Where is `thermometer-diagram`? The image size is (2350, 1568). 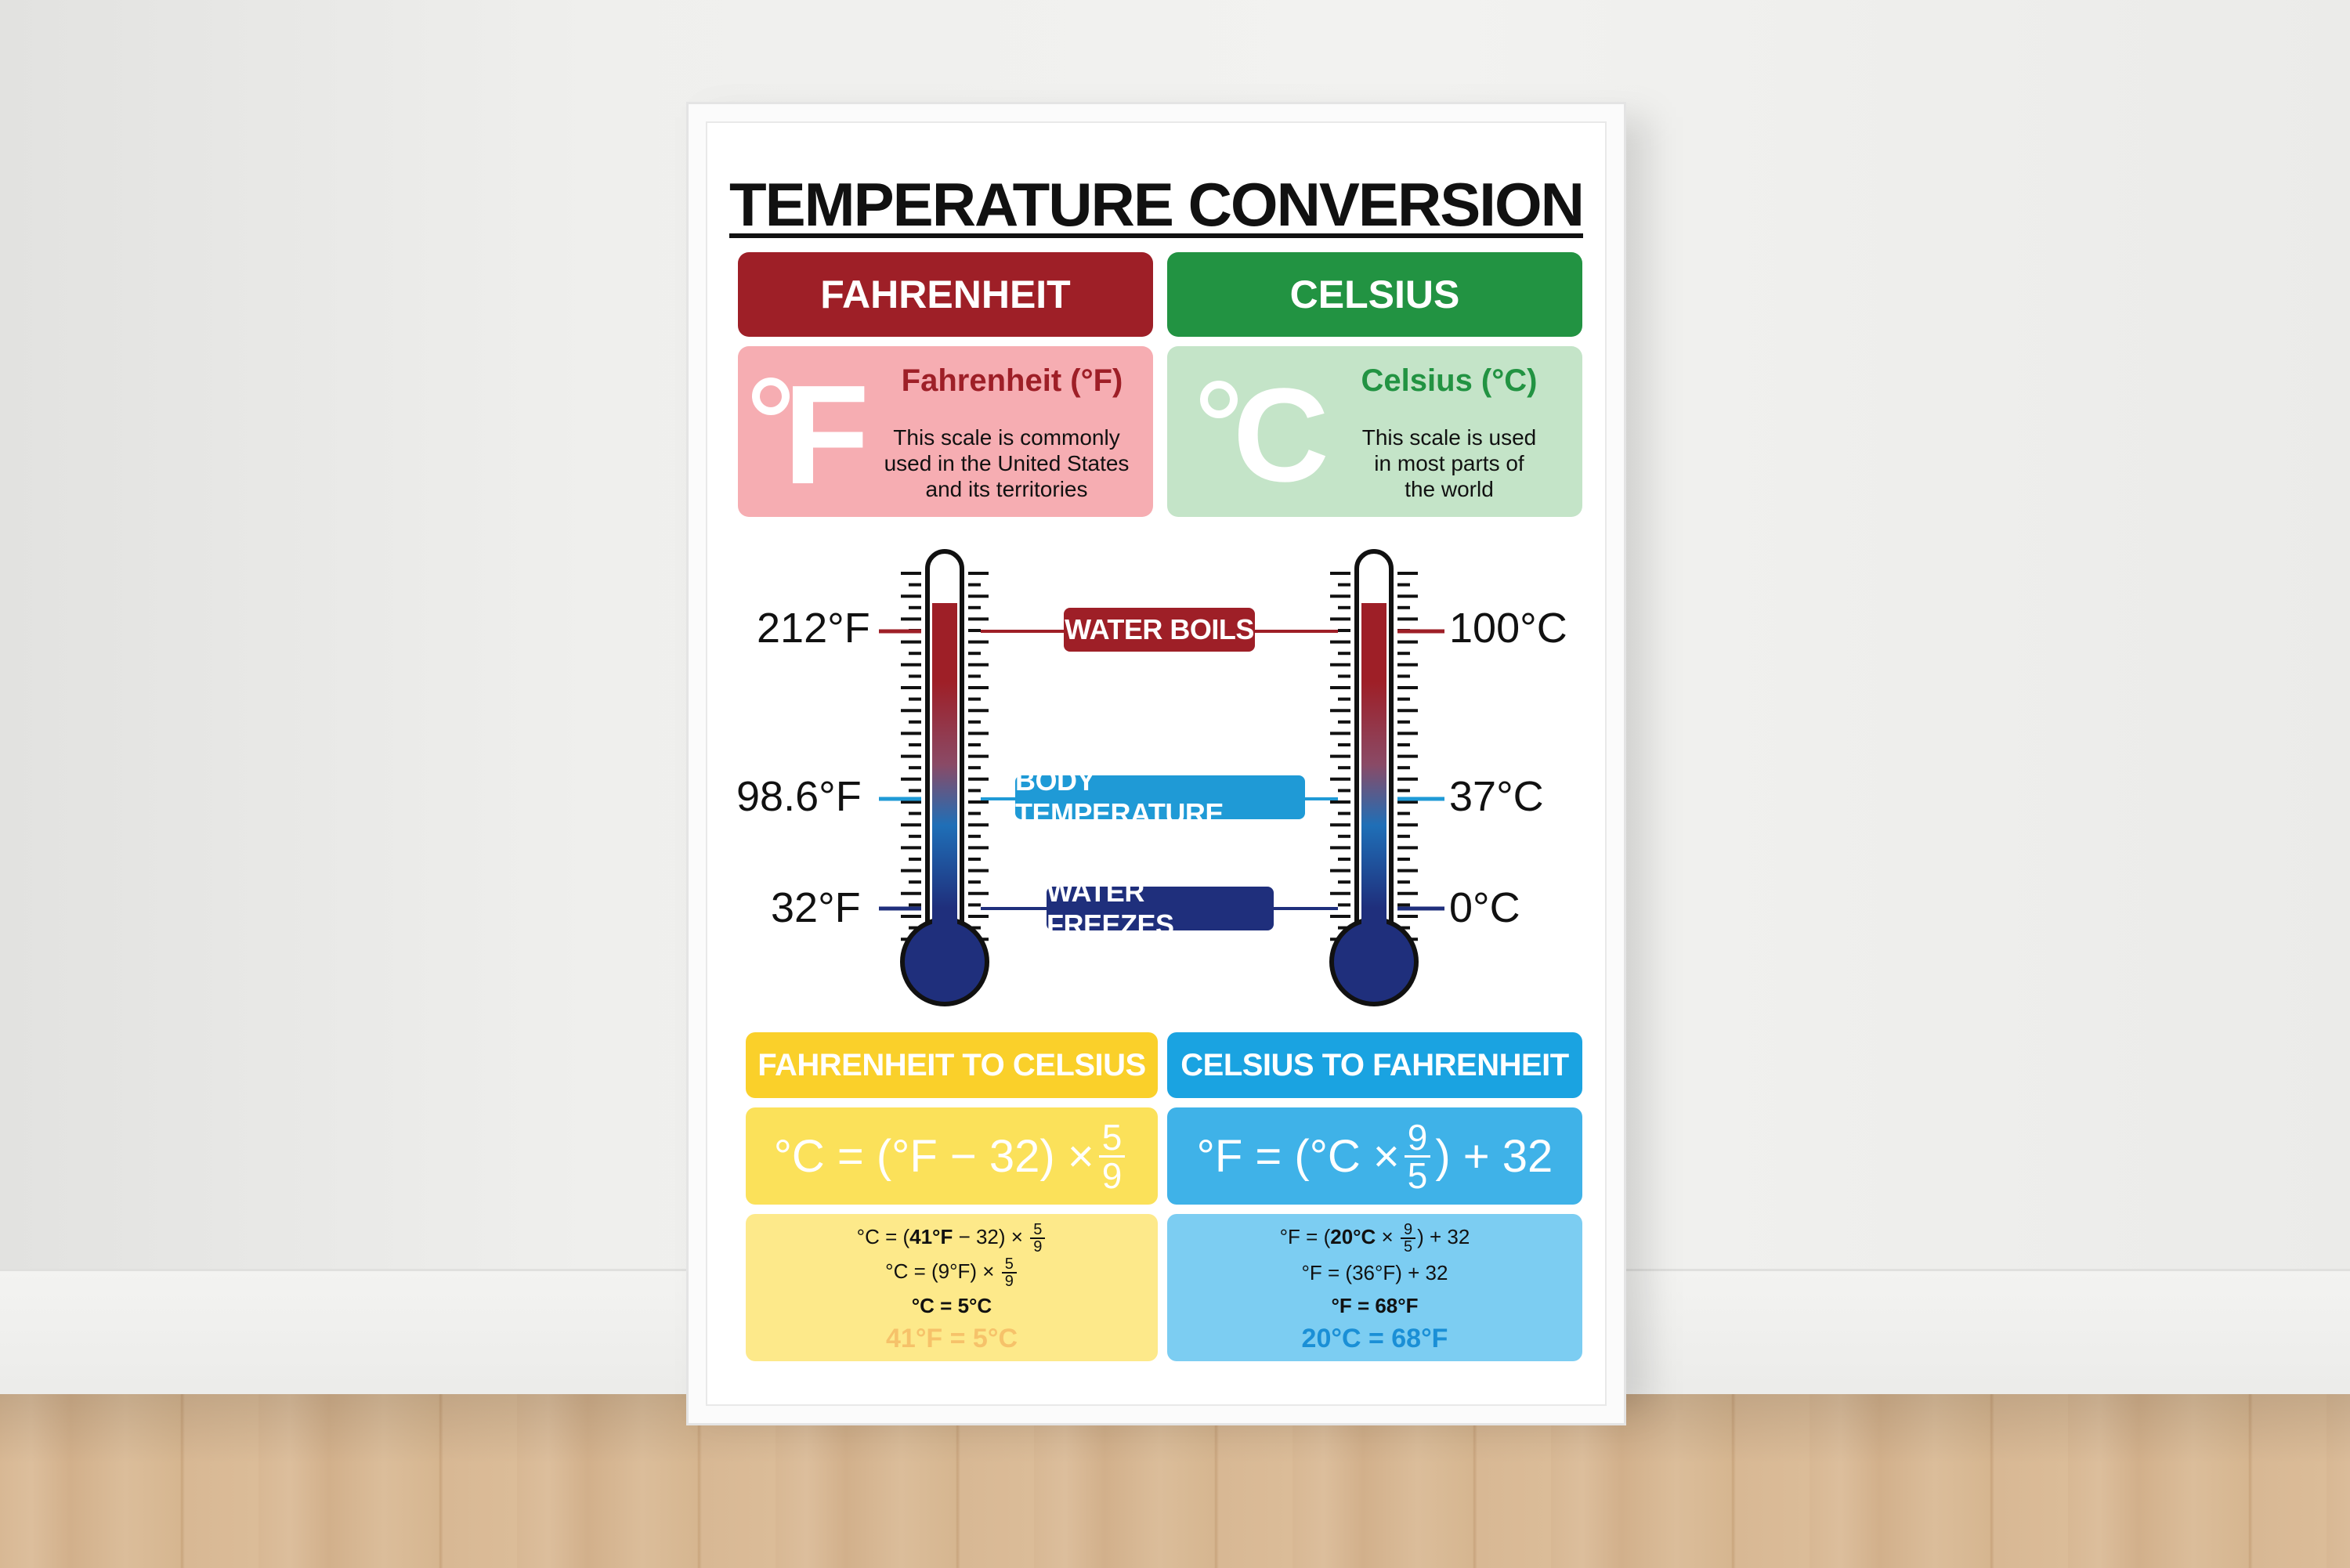
thermometer-diagram is located at coordinates (1162, 777).